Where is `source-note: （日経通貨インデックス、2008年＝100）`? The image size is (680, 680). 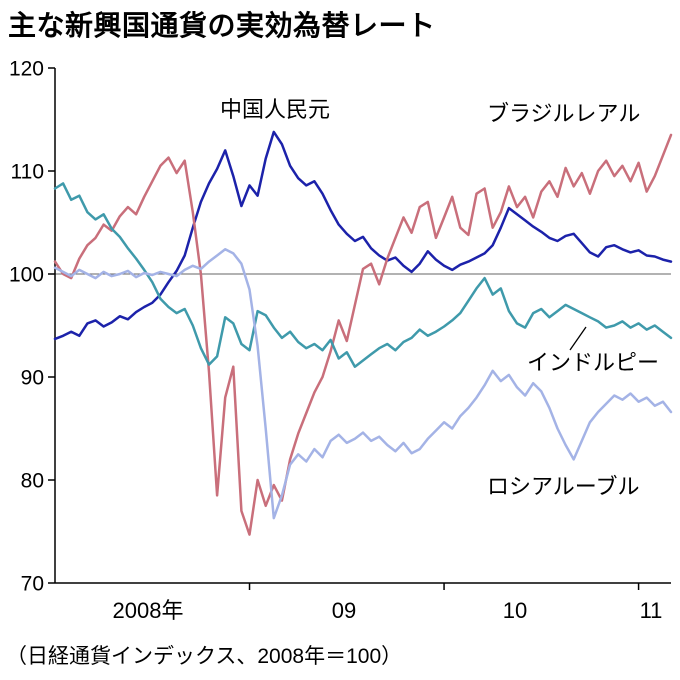
source-note: （日経通貨インデックス、2008年＝100） is located at coordinates (204, 656).